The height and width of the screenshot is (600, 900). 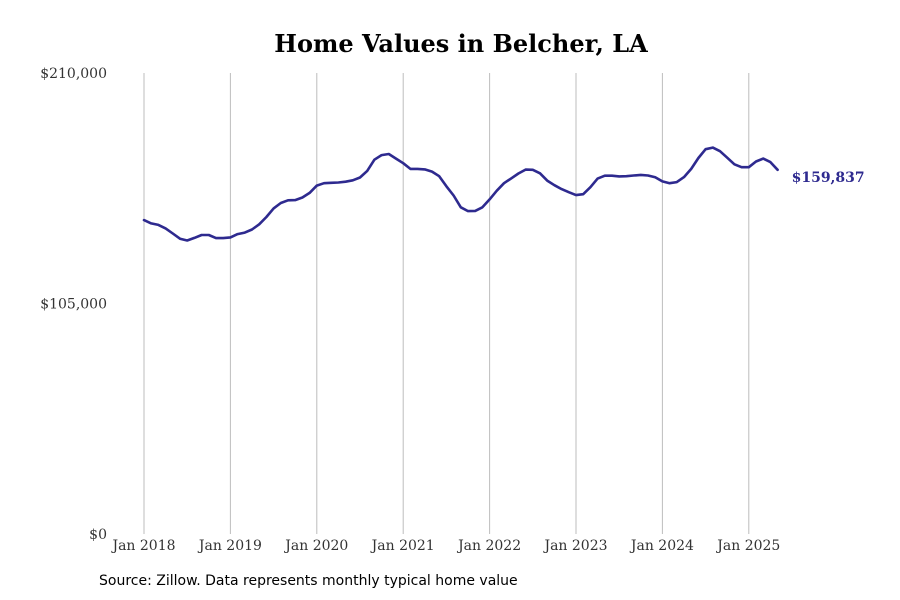 I want to click on y-tick-label: $105,000, so click(x=73, y=305).